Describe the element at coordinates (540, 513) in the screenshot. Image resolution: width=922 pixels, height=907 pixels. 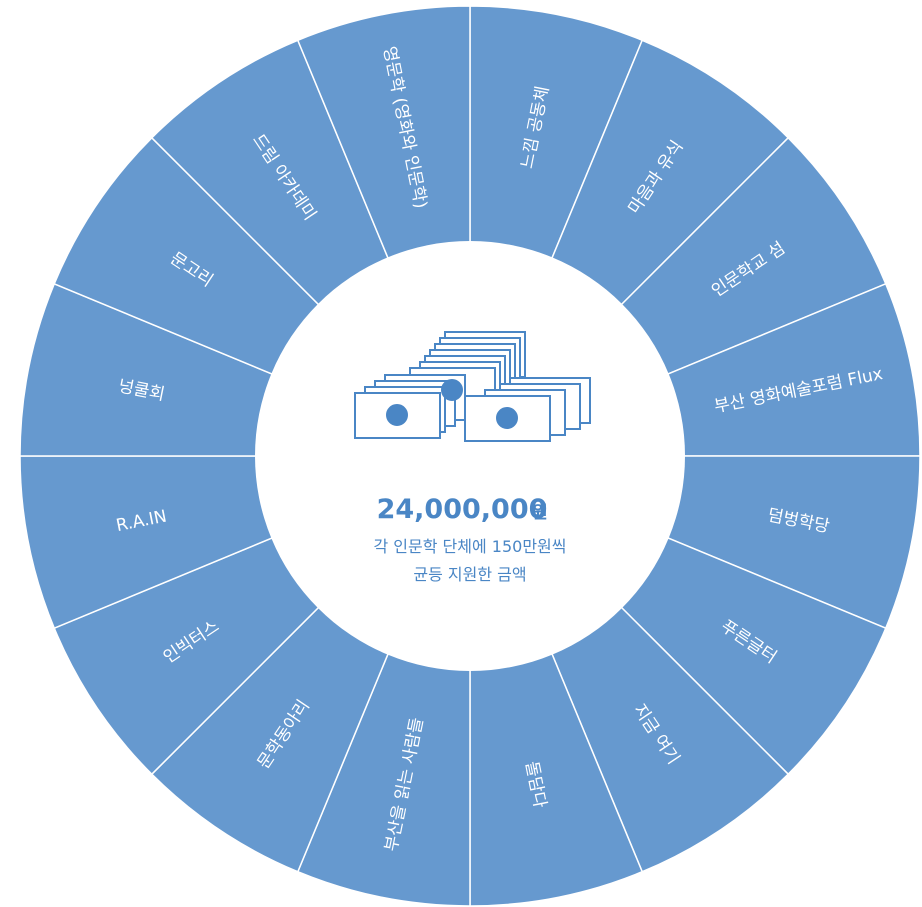
I see `amount-unit: 원` at that location.